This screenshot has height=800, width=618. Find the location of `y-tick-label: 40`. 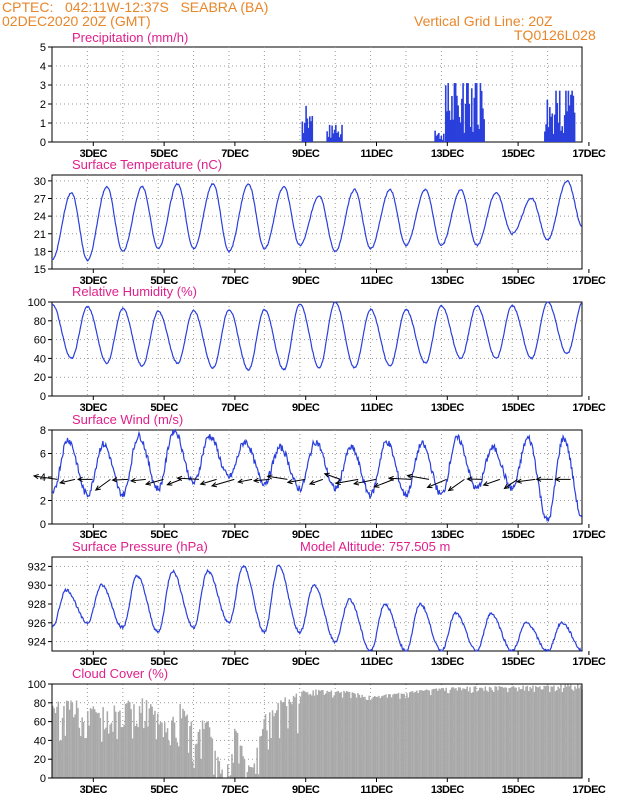

y-tick-label: 40 is located at coordinates (40, 741).